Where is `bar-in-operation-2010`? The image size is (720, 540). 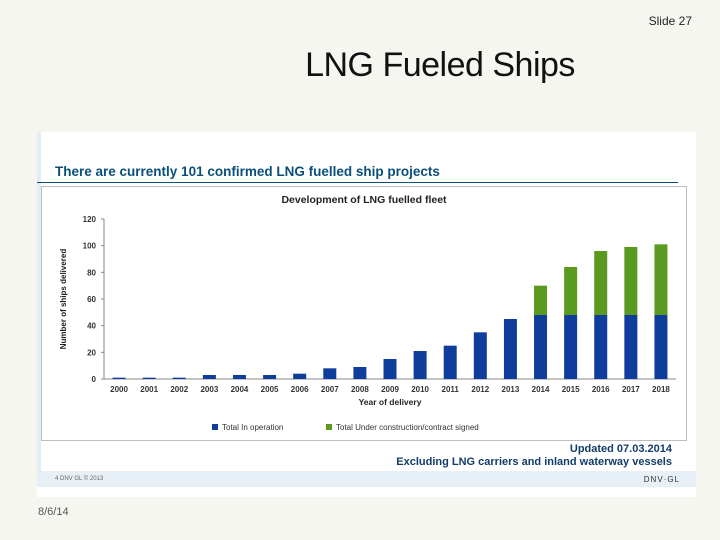
bar-in-operation-2010 is located at coordinates (420, 365).